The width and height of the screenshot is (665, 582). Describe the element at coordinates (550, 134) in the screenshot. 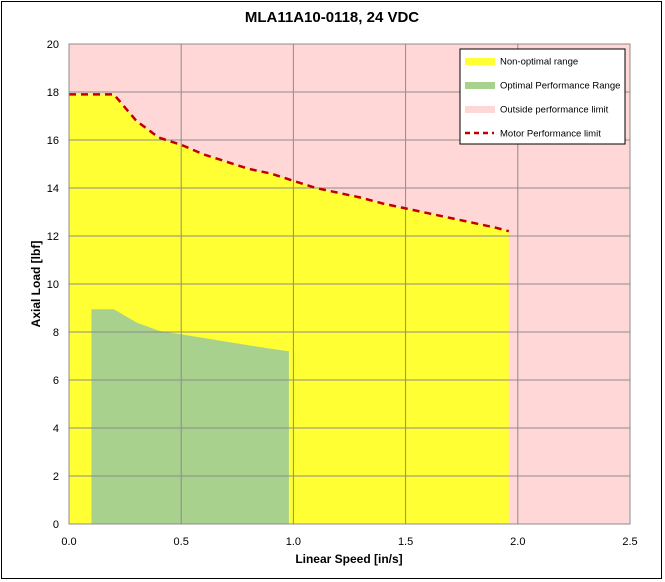

I see `legend-label: Motor Performance limit` at that location.